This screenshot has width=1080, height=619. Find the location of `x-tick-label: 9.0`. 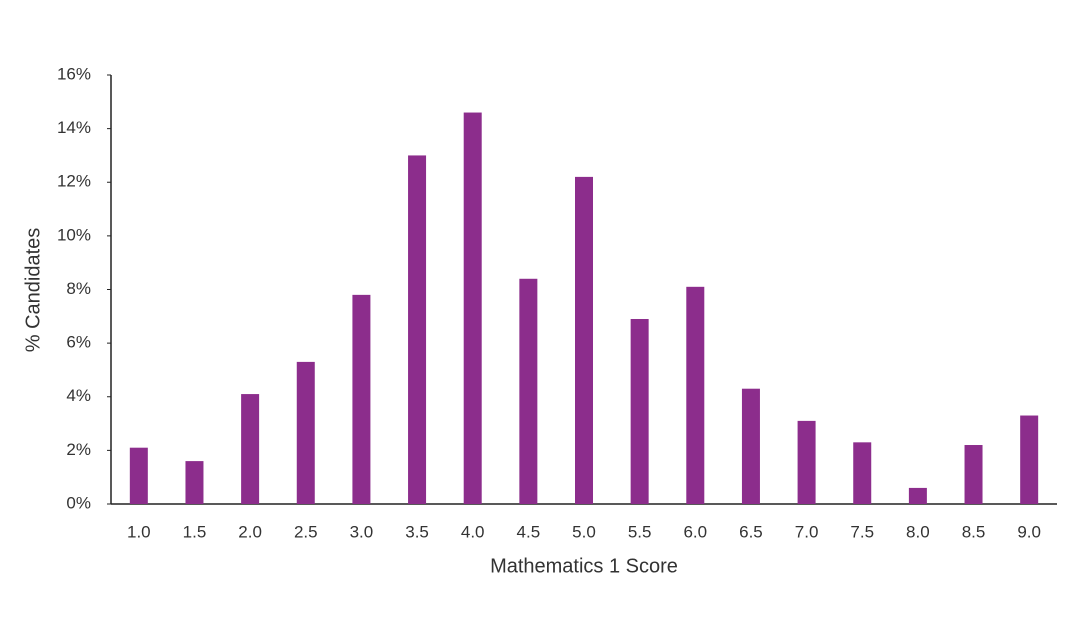

x-tick-label: 9.0 is located at coordinates (1029, 531).